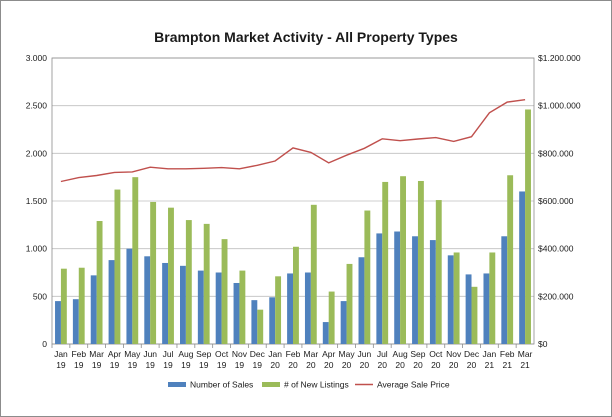  What do you see at coordinates (37, 153) in the screenshot?
I see `y-left-tick-label: 2.000` at bounding box center [37, 153].